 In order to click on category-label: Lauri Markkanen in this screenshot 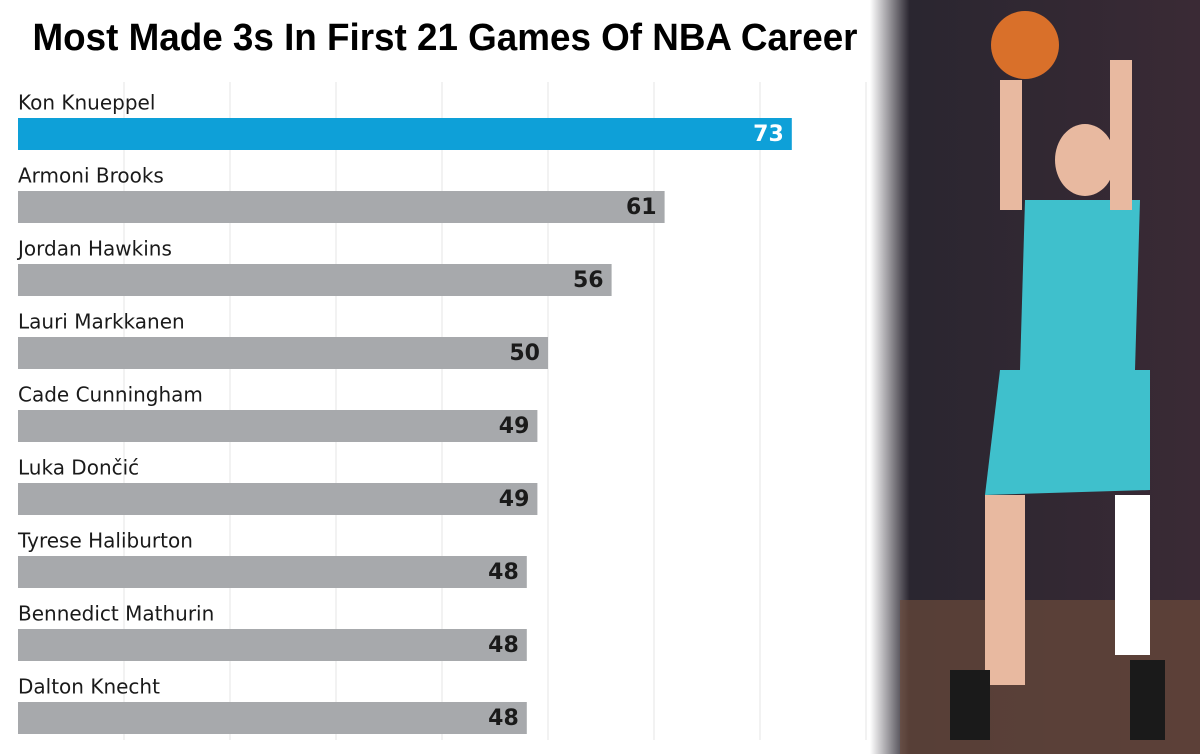, I will do `click(101, 322)`.